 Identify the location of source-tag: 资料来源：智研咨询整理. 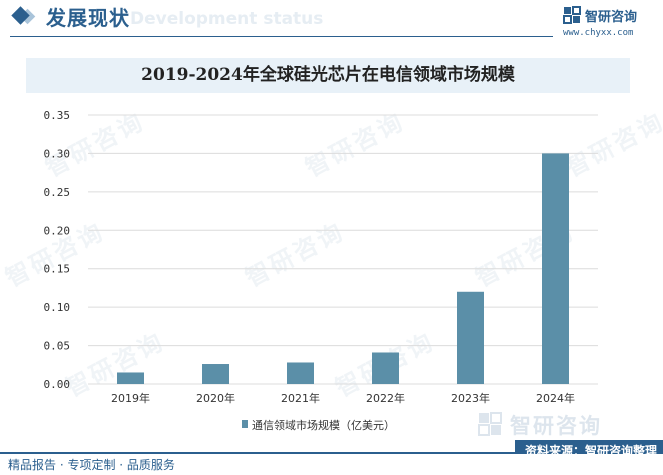
(588, 448).